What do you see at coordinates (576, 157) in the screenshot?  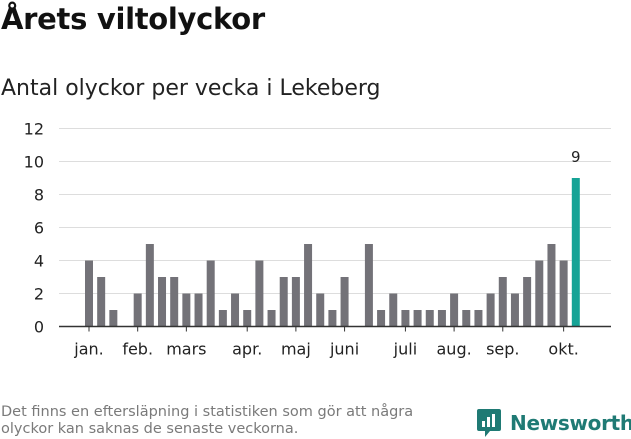 I see `data-label: 9` at bounding box center [576, 157].